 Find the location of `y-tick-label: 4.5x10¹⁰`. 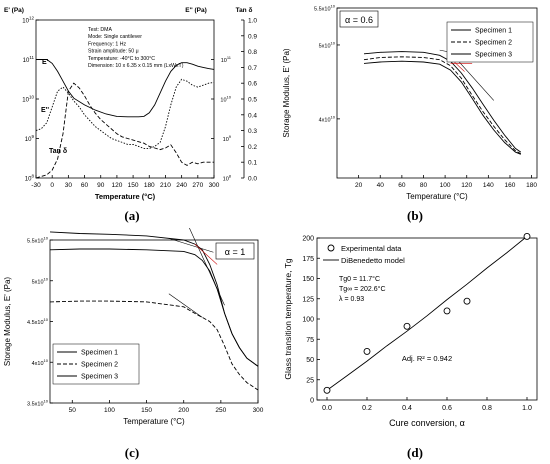

y-tick-label: 4.5x10¹⁰ is located at coordinates (38, 321).